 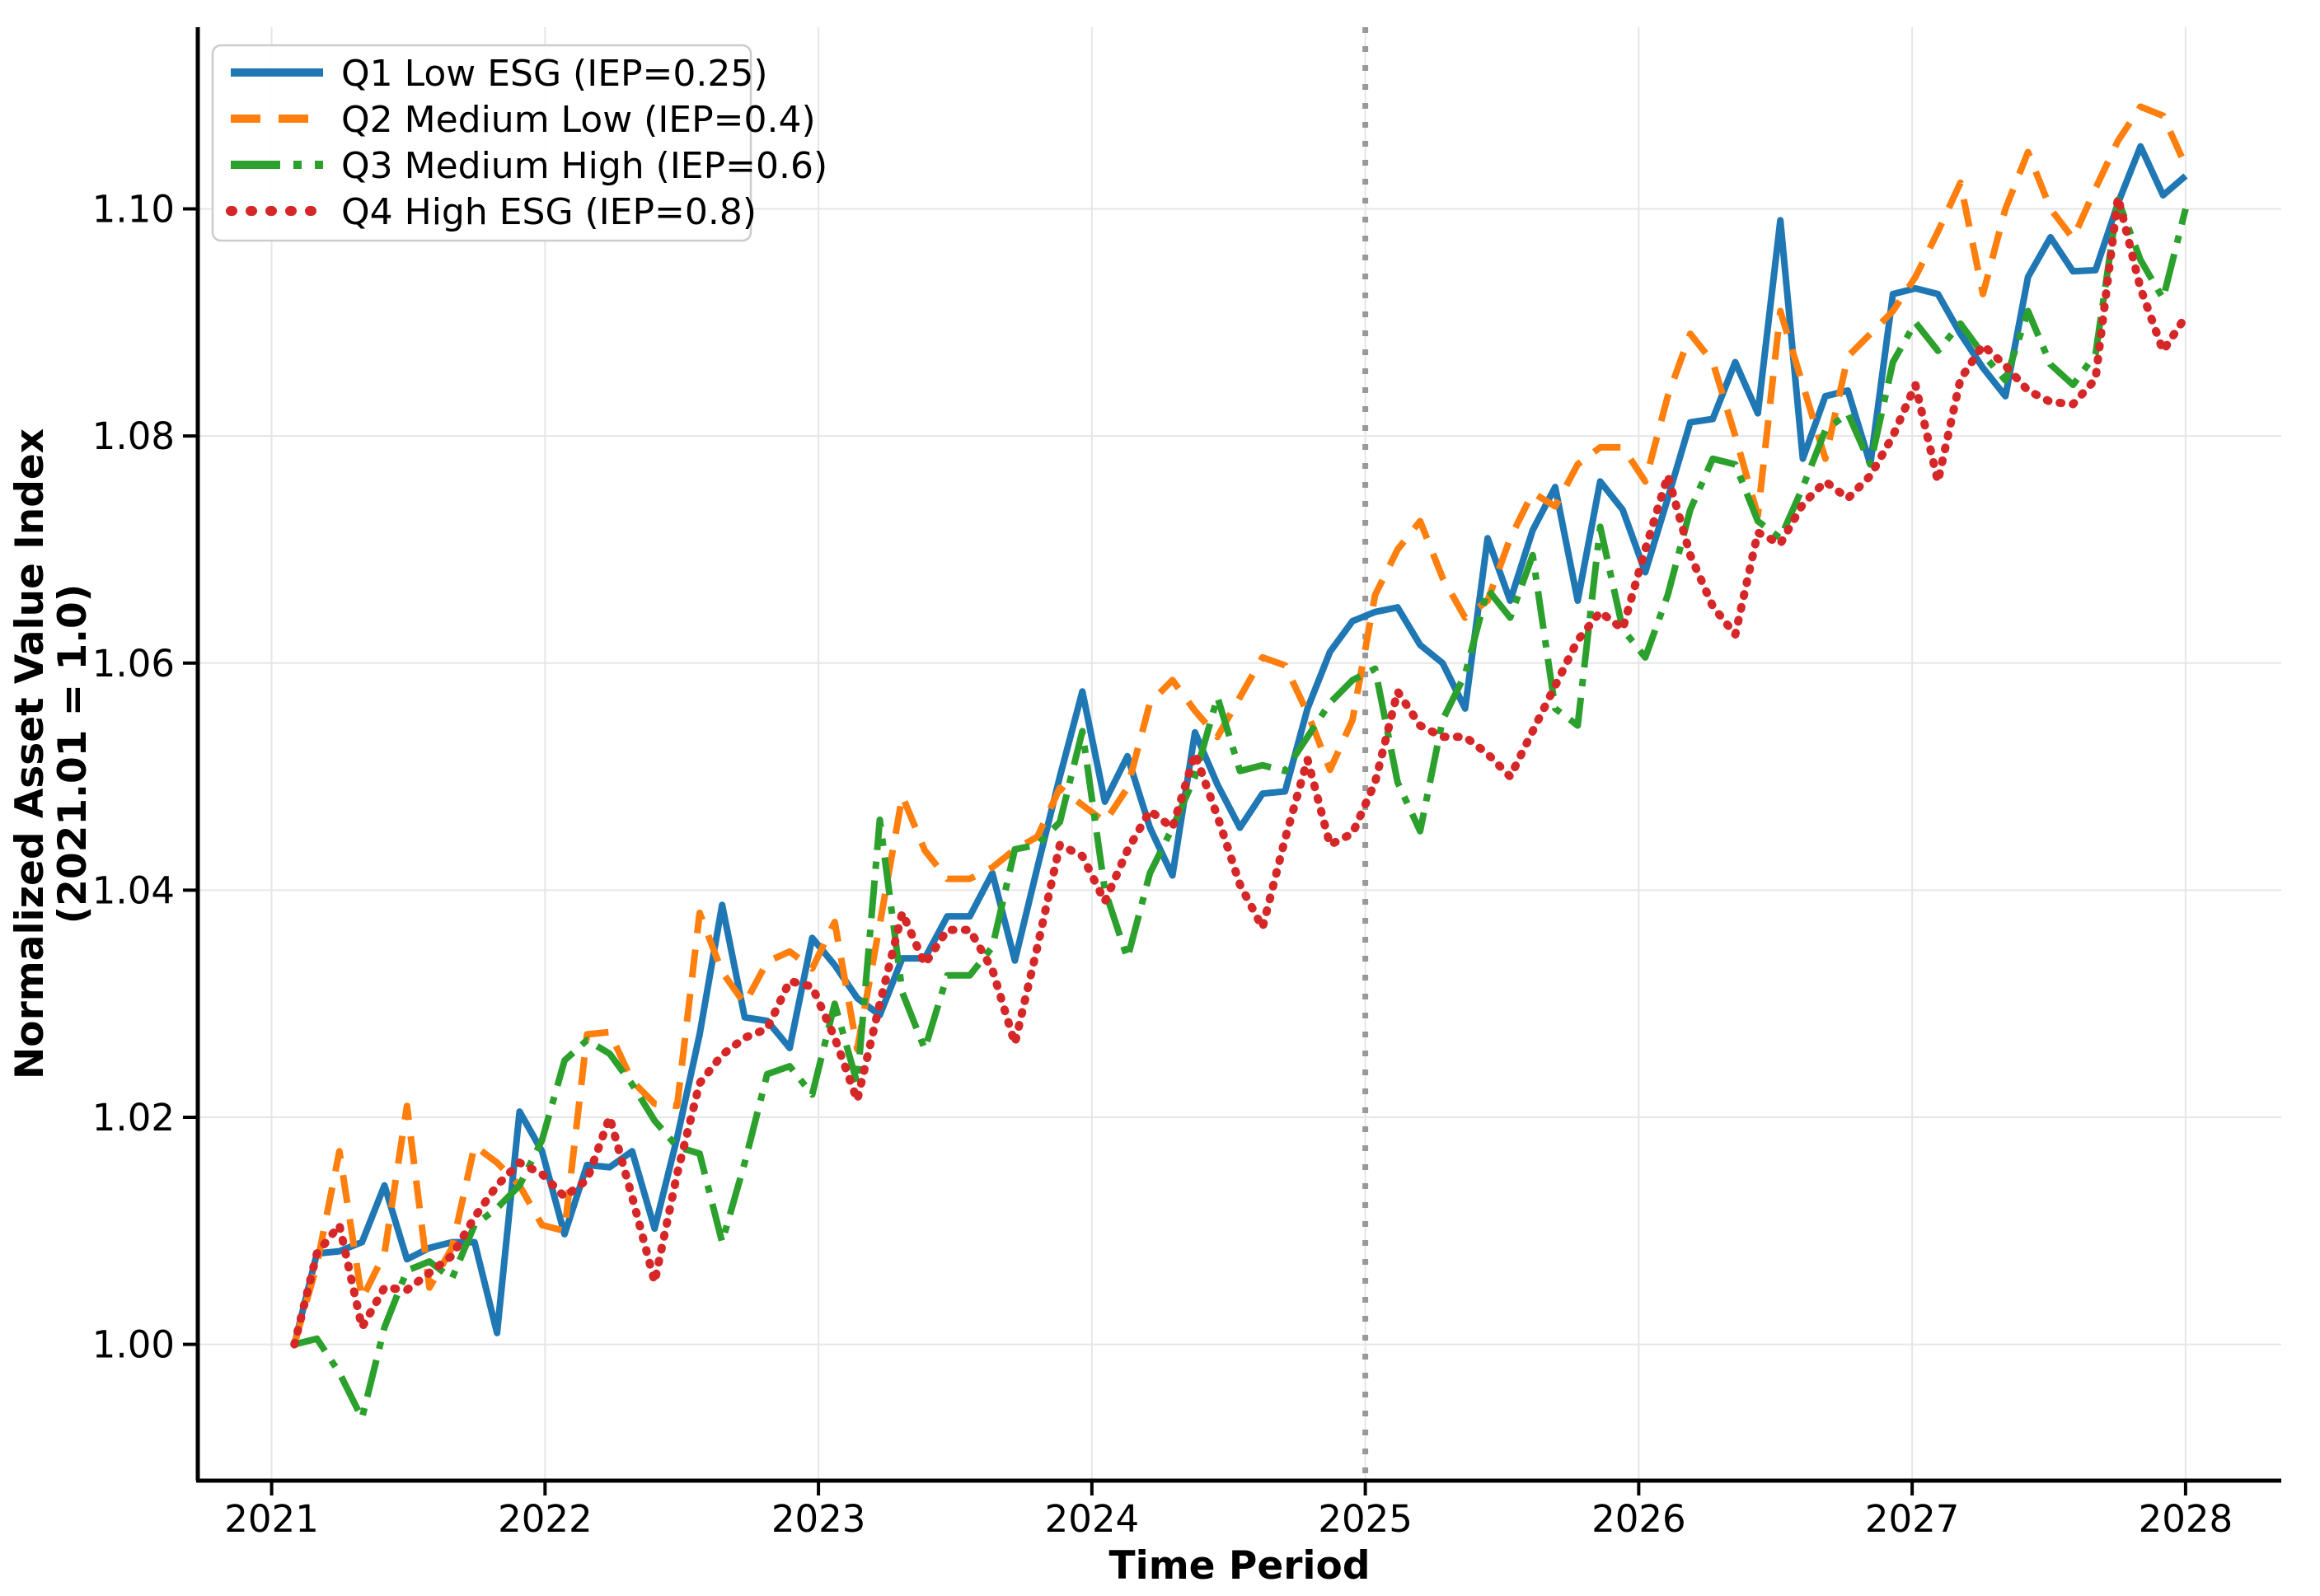 I want to click on x-tick-label: 2028, so click(x=2186, y=1519).